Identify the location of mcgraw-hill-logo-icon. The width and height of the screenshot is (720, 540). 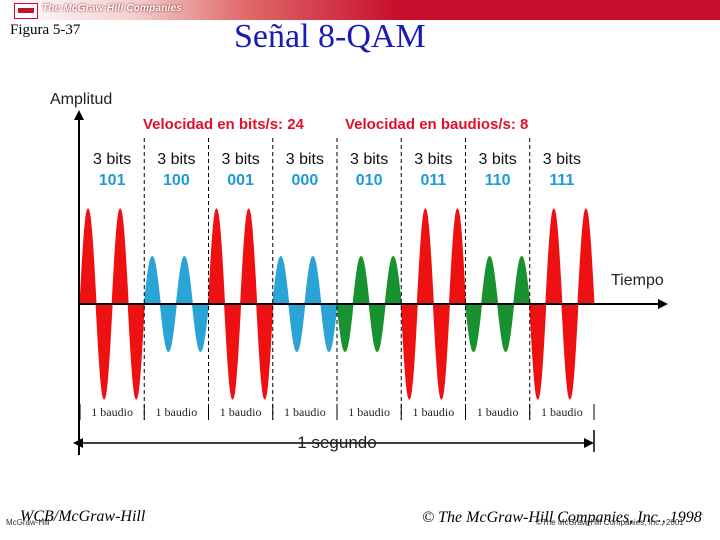
(26, 11).